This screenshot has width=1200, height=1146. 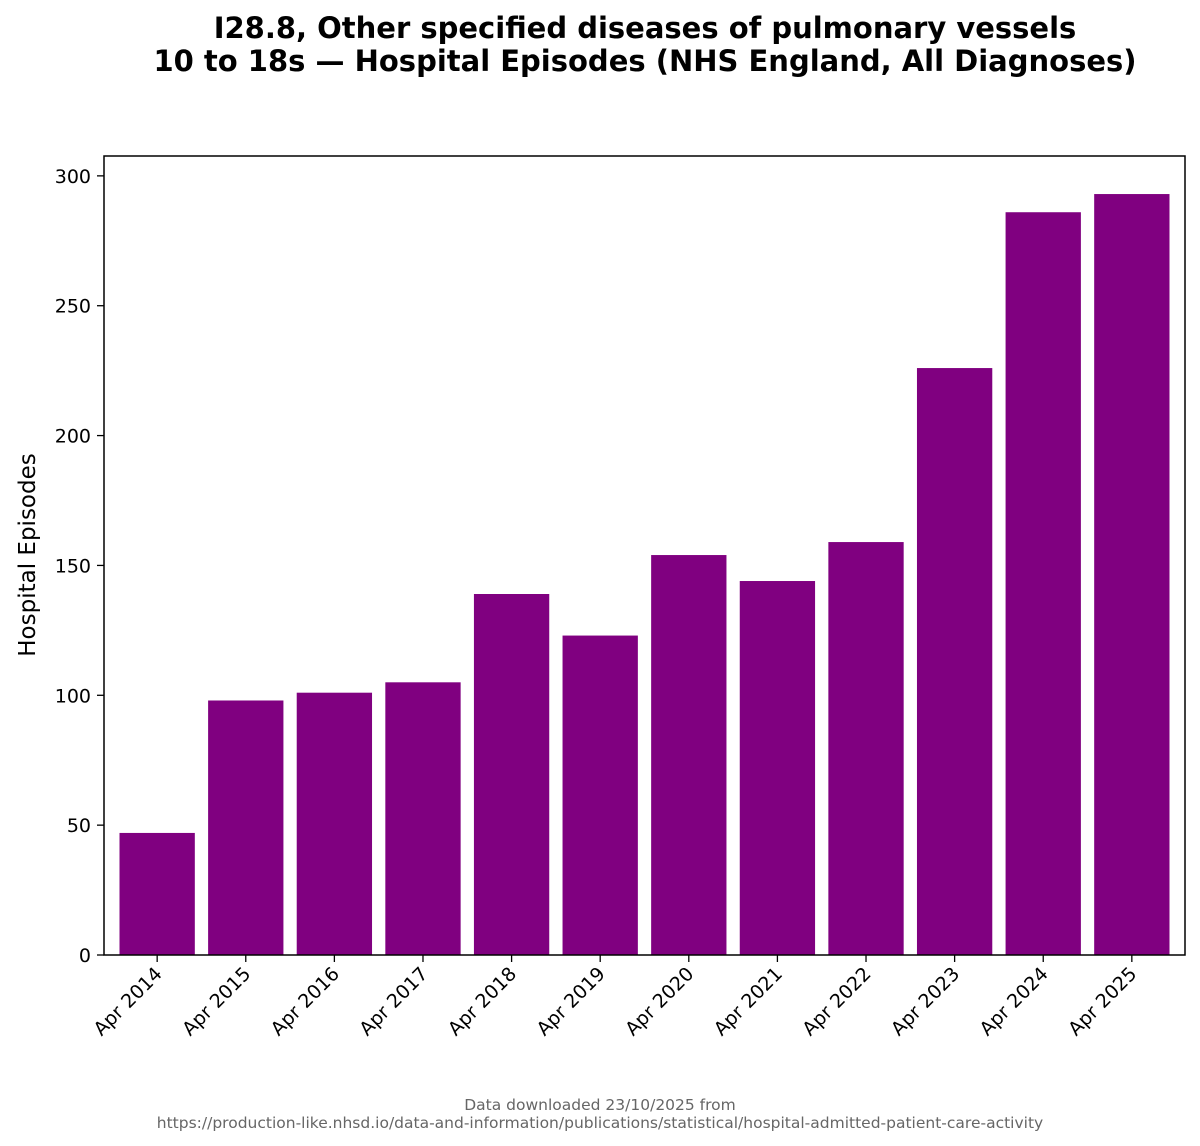 What do you see at coordinates (216, 1001) in the screenshot?
I see `x-tick-label: Apr 2015` at bounding box center [216, 1001].